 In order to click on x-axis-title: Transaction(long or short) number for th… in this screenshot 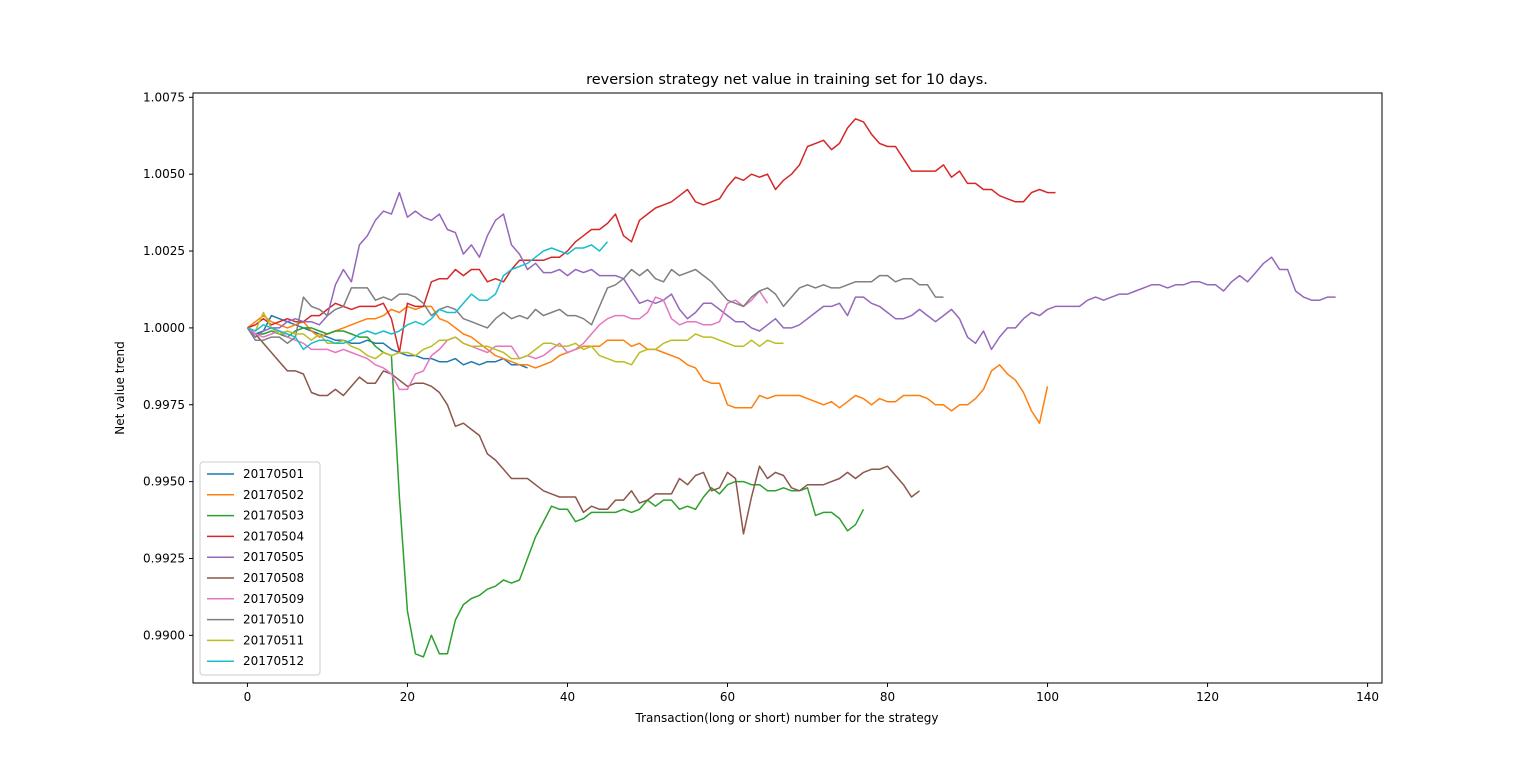, I will do `click(787, 718)`.